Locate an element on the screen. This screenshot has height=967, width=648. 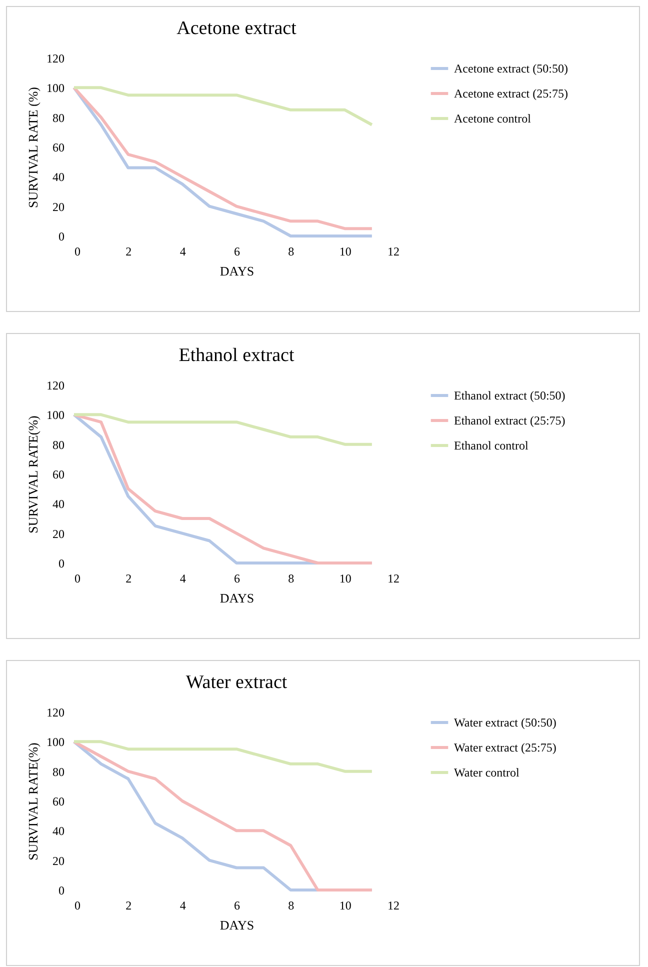
legend-label: Water extract (50:50) is located at coordinates (505, 723).